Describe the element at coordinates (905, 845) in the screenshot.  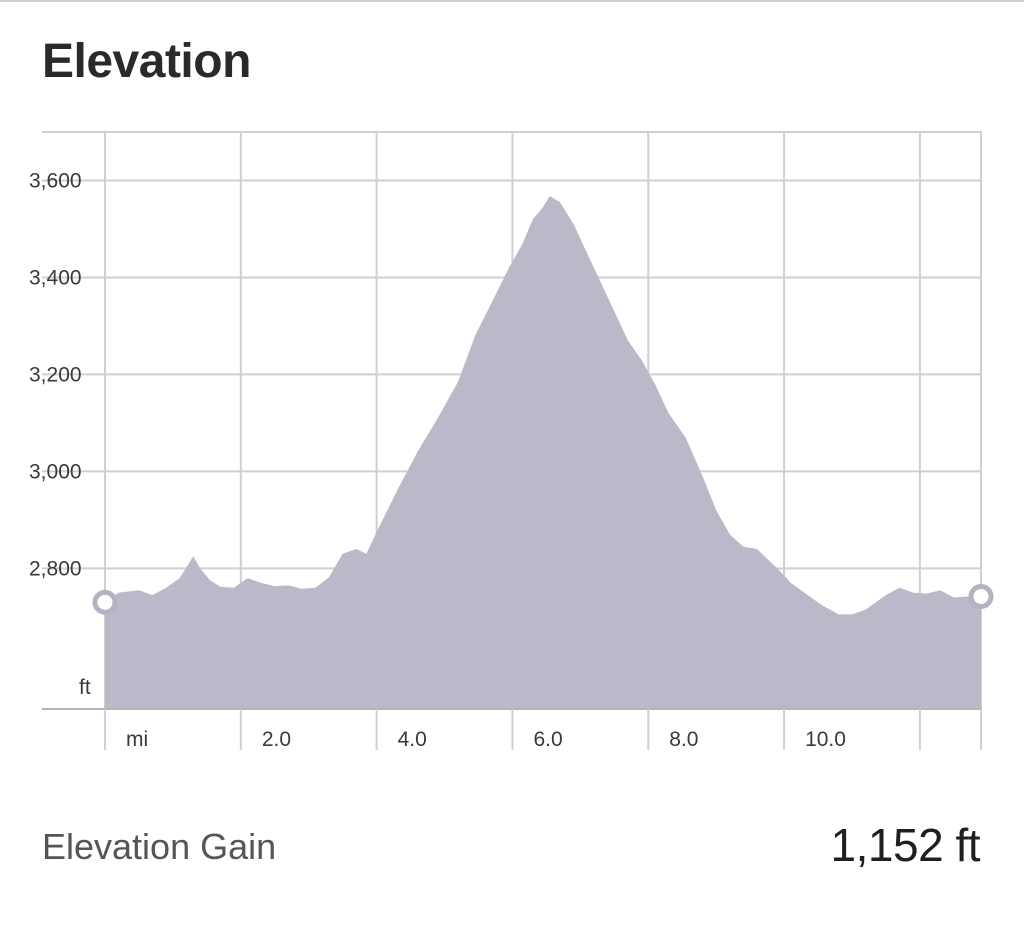
I see `elevation-gain-value: 1,152 ft` at that location.